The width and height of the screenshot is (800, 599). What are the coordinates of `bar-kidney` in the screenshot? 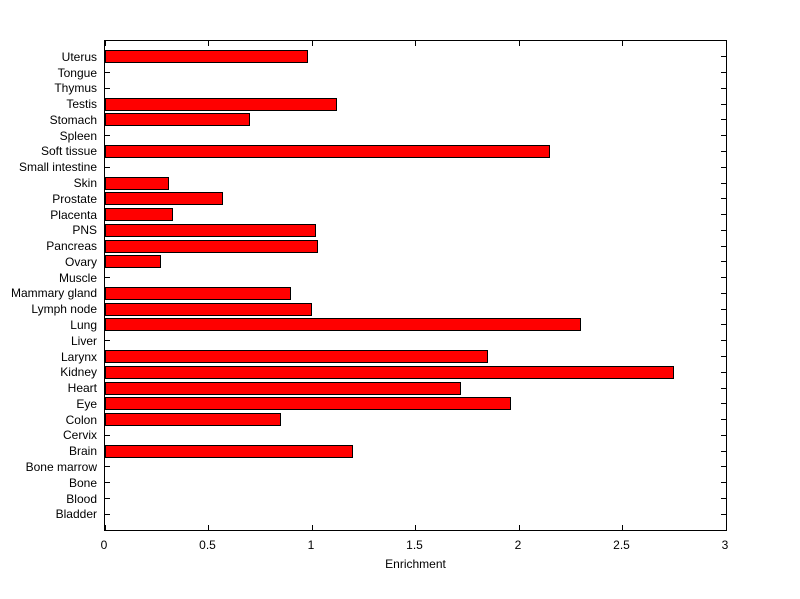 It's located at (390, 372).